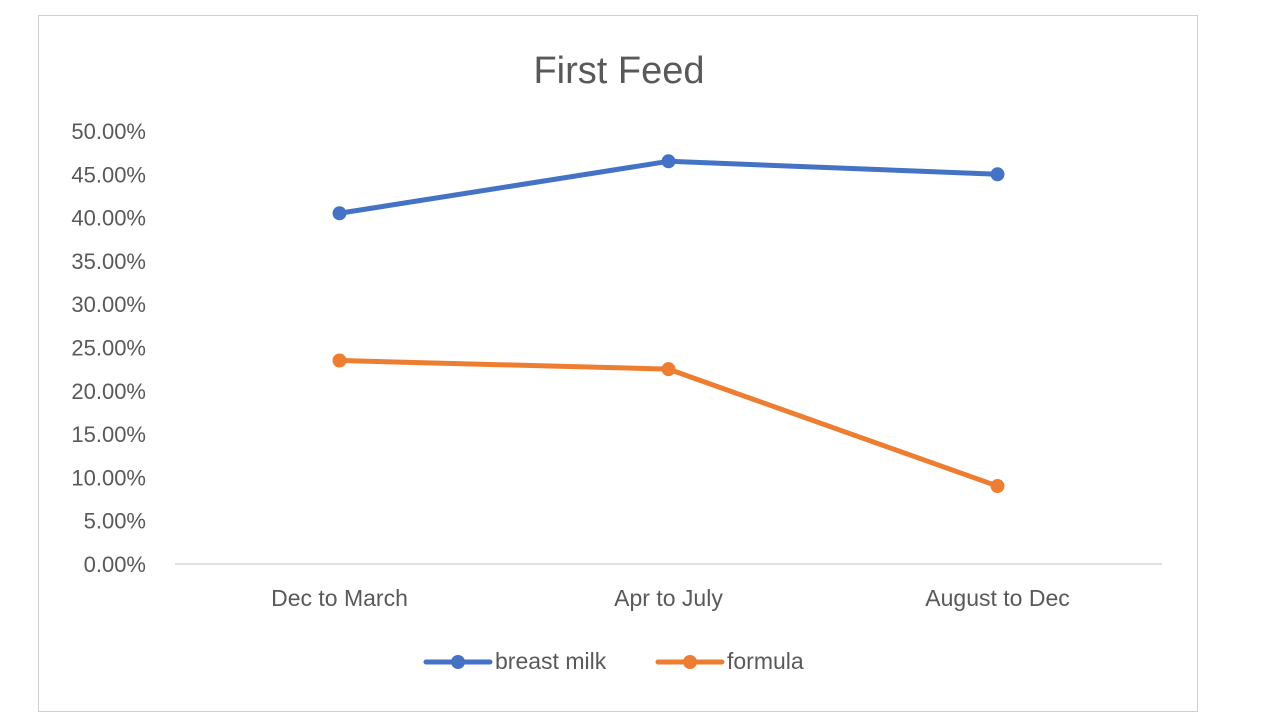 The image size is (1280, 720). Describe the element at coordinates (613, 661) in the screenshot. I see `legend: breast milk formula` at that location.